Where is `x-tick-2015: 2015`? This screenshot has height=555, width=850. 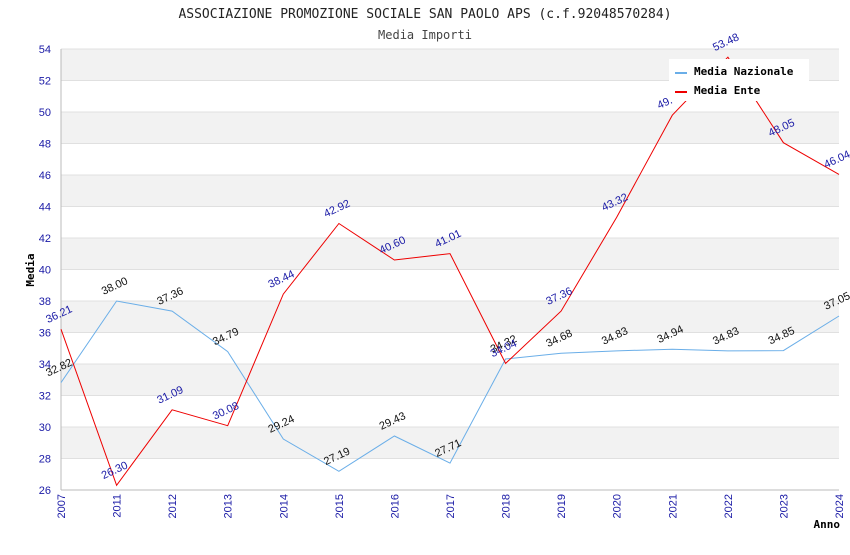
x-tick-2015: 2015 is located at coordinates (340, 506).